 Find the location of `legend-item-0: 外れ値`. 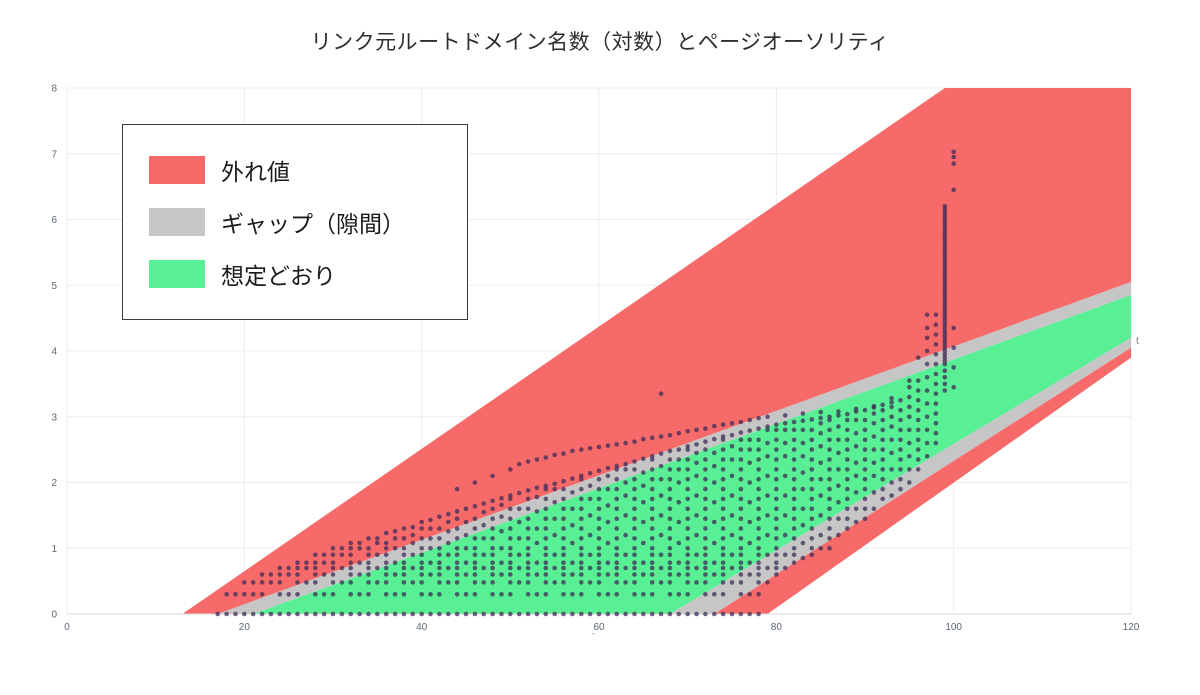

legend-item-0: 外れ値 is located at coordinates (295, 170).